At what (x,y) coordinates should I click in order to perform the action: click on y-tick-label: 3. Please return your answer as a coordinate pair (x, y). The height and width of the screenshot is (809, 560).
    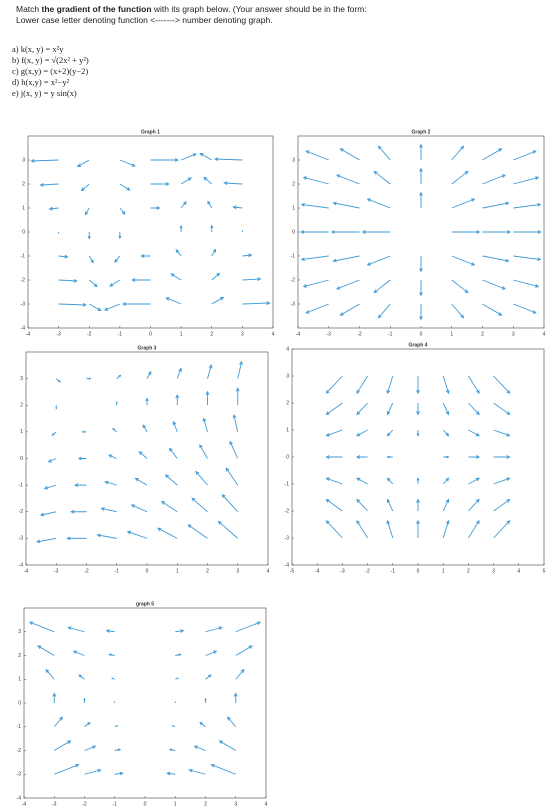
    Looking at the image, I should click on (21, 379).